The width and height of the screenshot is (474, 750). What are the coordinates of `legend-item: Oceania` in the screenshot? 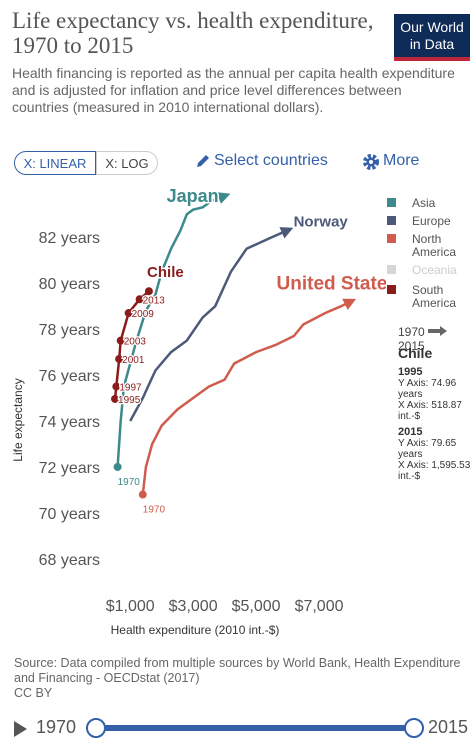 It's located at (430, 270).